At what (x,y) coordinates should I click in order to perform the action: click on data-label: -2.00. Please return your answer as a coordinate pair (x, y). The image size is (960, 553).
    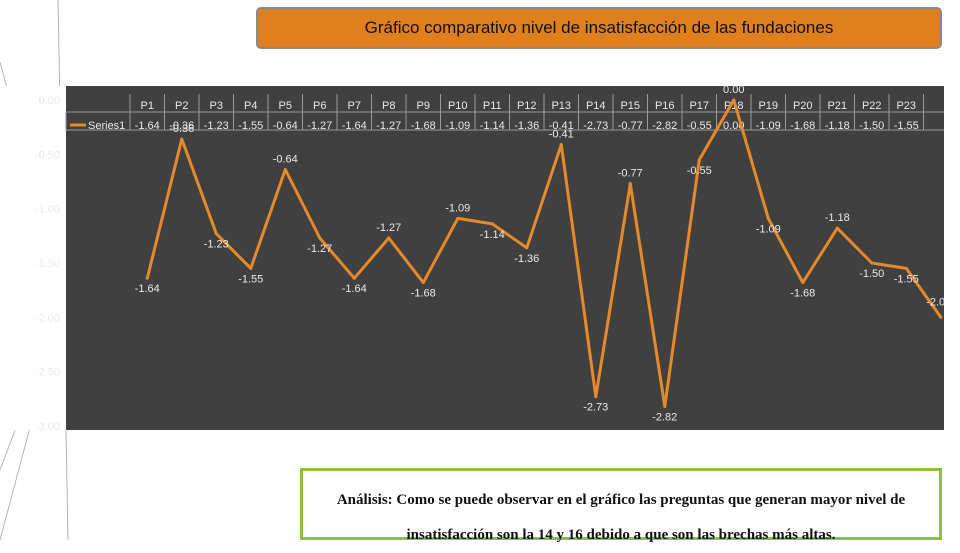
    Looking at the image, I should click on (935, 302).